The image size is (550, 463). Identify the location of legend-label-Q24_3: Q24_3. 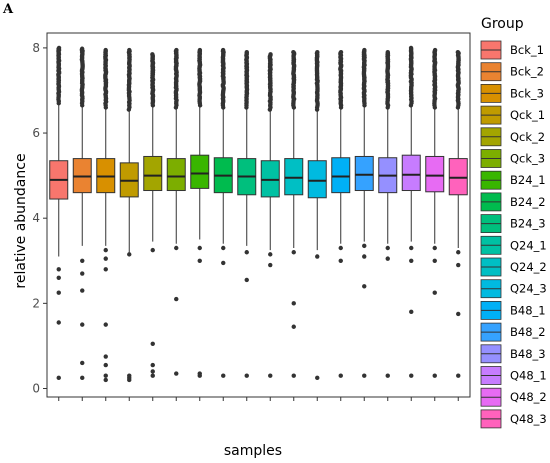
(528, 289).